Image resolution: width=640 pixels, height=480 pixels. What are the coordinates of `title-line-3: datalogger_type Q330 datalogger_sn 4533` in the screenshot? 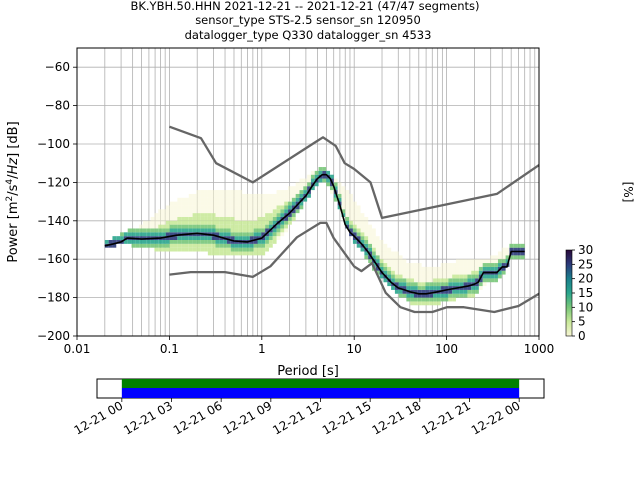 It's located at (308, 35).